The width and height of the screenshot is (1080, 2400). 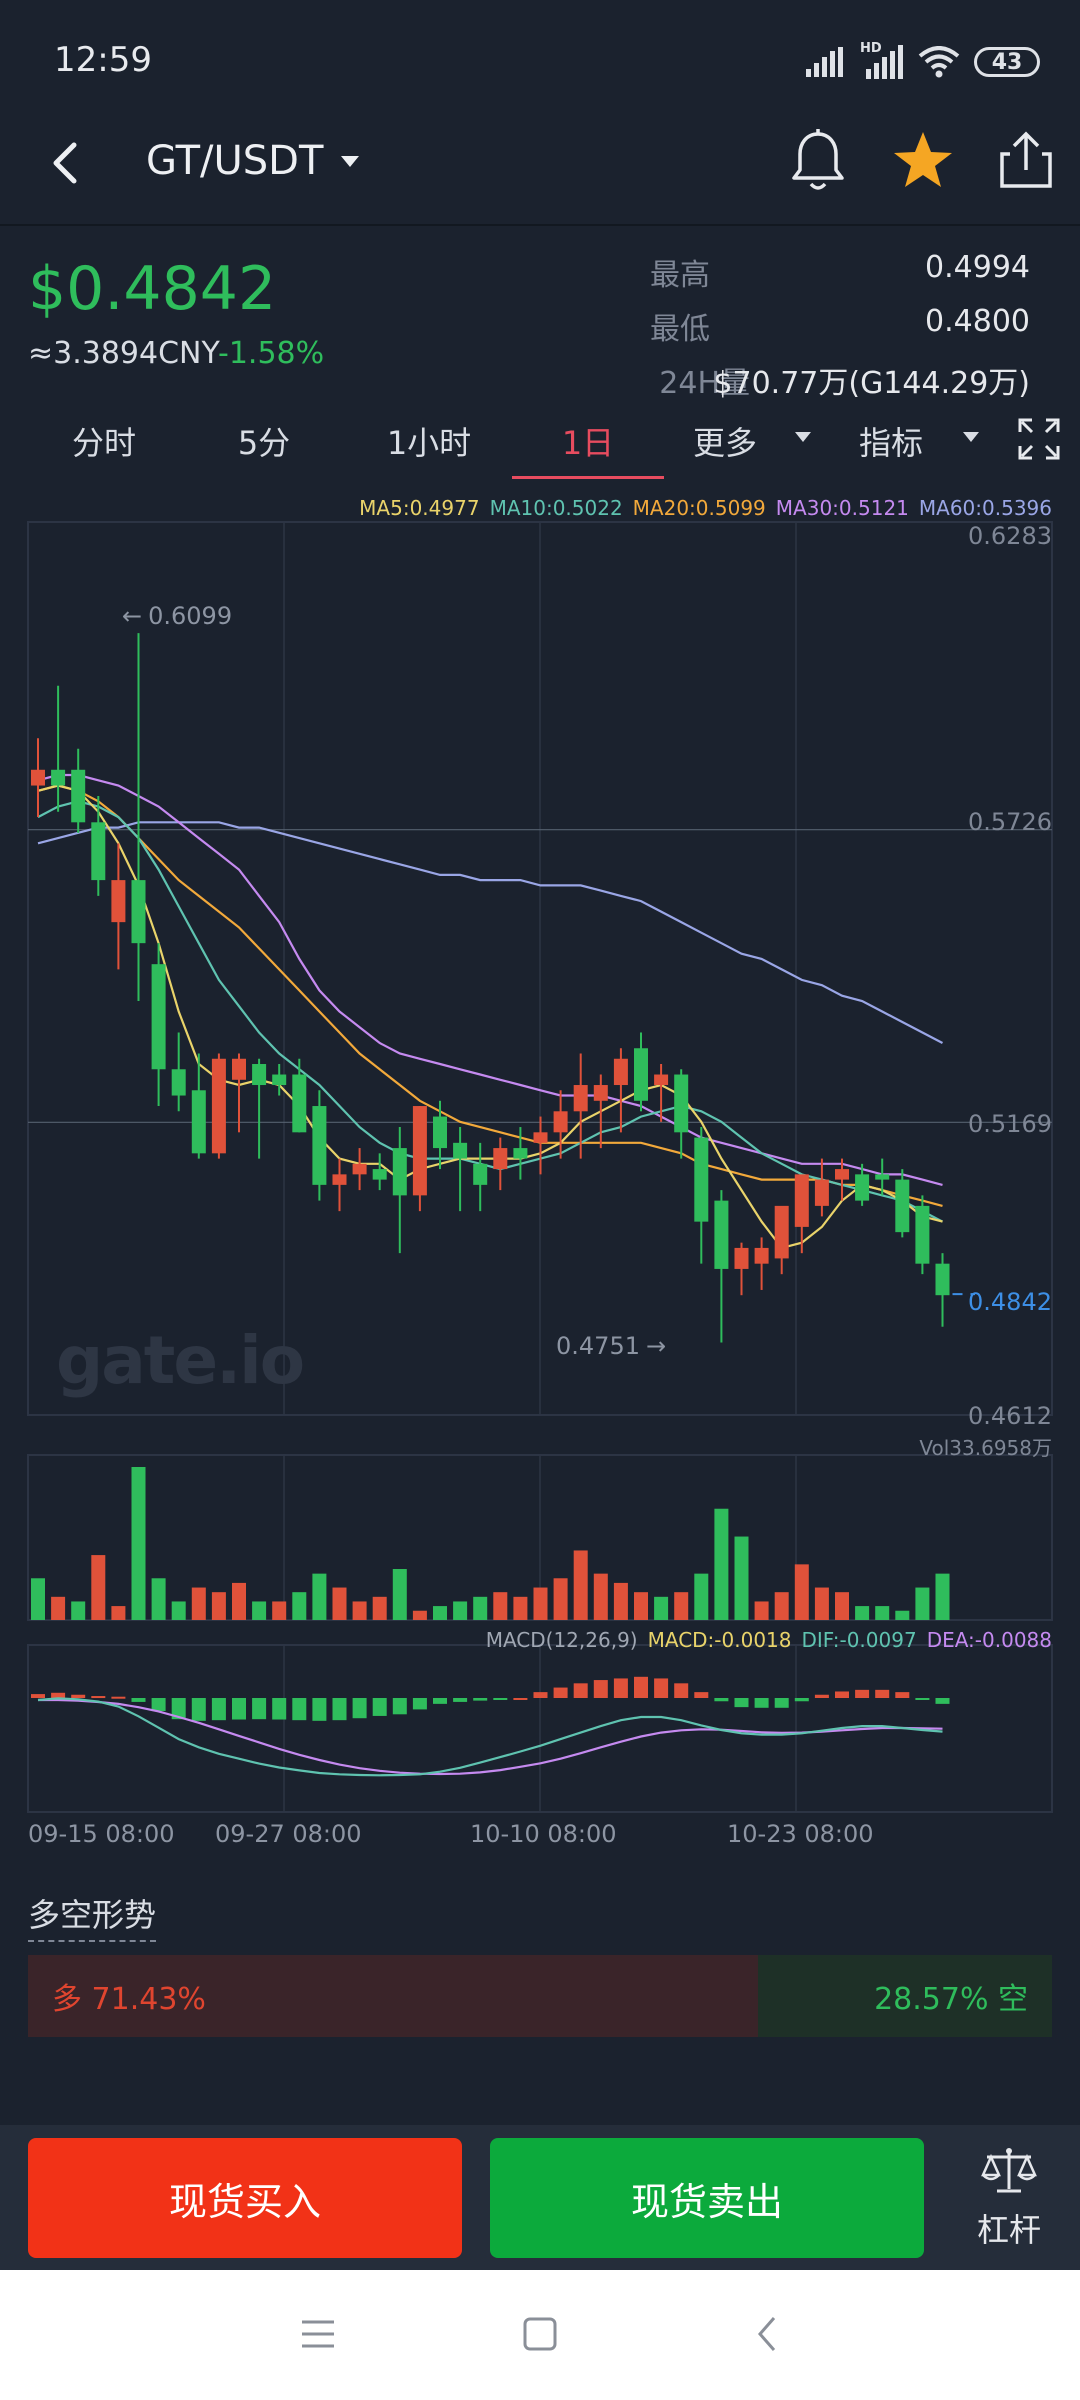 What do you see at coordinates (719, 1640) in the screenshot?
I see `macd-value: MACD:-0.0018` at bounding box center [719, 1640].